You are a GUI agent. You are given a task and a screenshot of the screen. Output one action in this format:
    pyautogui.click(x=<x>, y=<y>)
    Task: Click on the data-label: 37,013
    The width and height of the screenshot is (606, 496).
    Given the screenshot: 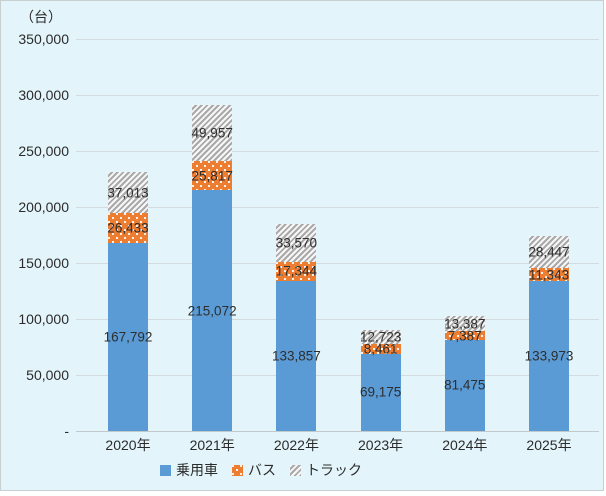 What is the action you would take?
    pyautogui.click(x=128, y=193)
    